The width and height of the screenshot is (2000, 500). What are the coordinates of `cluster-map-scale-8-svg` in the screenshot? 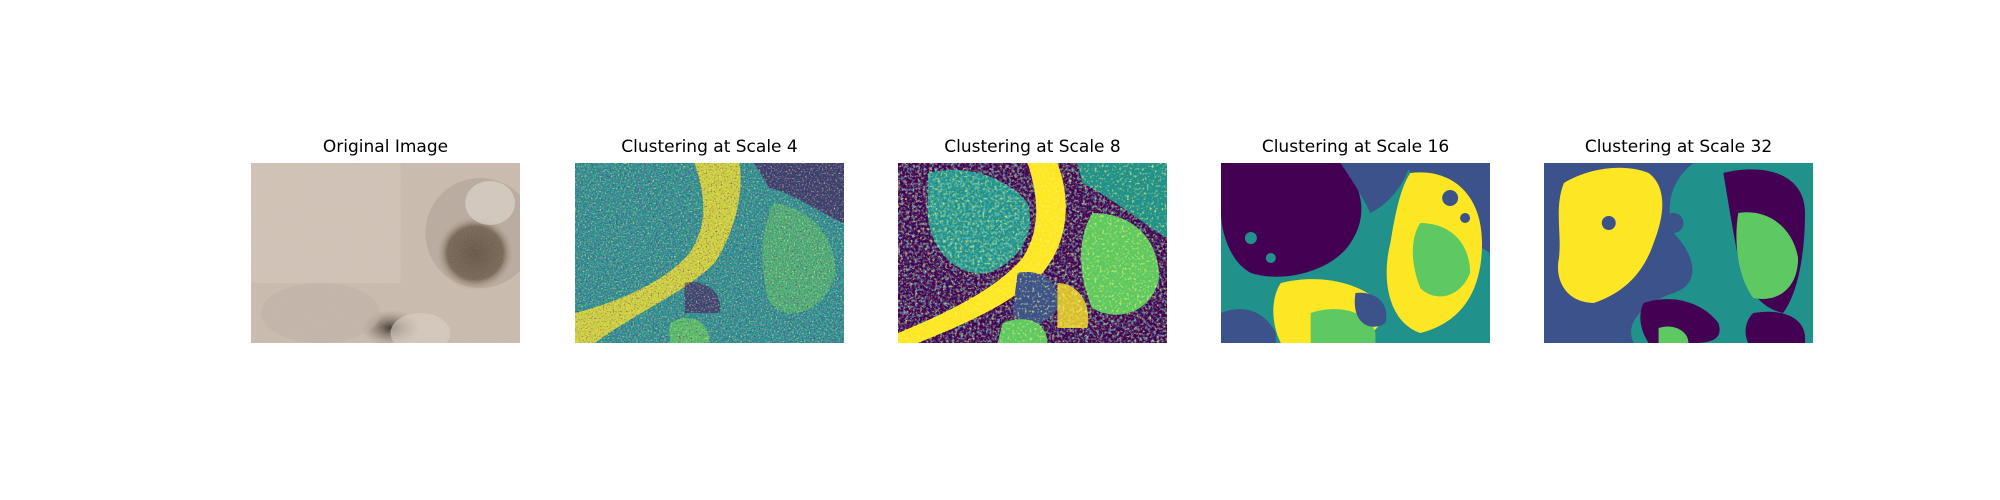 It's located at (1032, 253).